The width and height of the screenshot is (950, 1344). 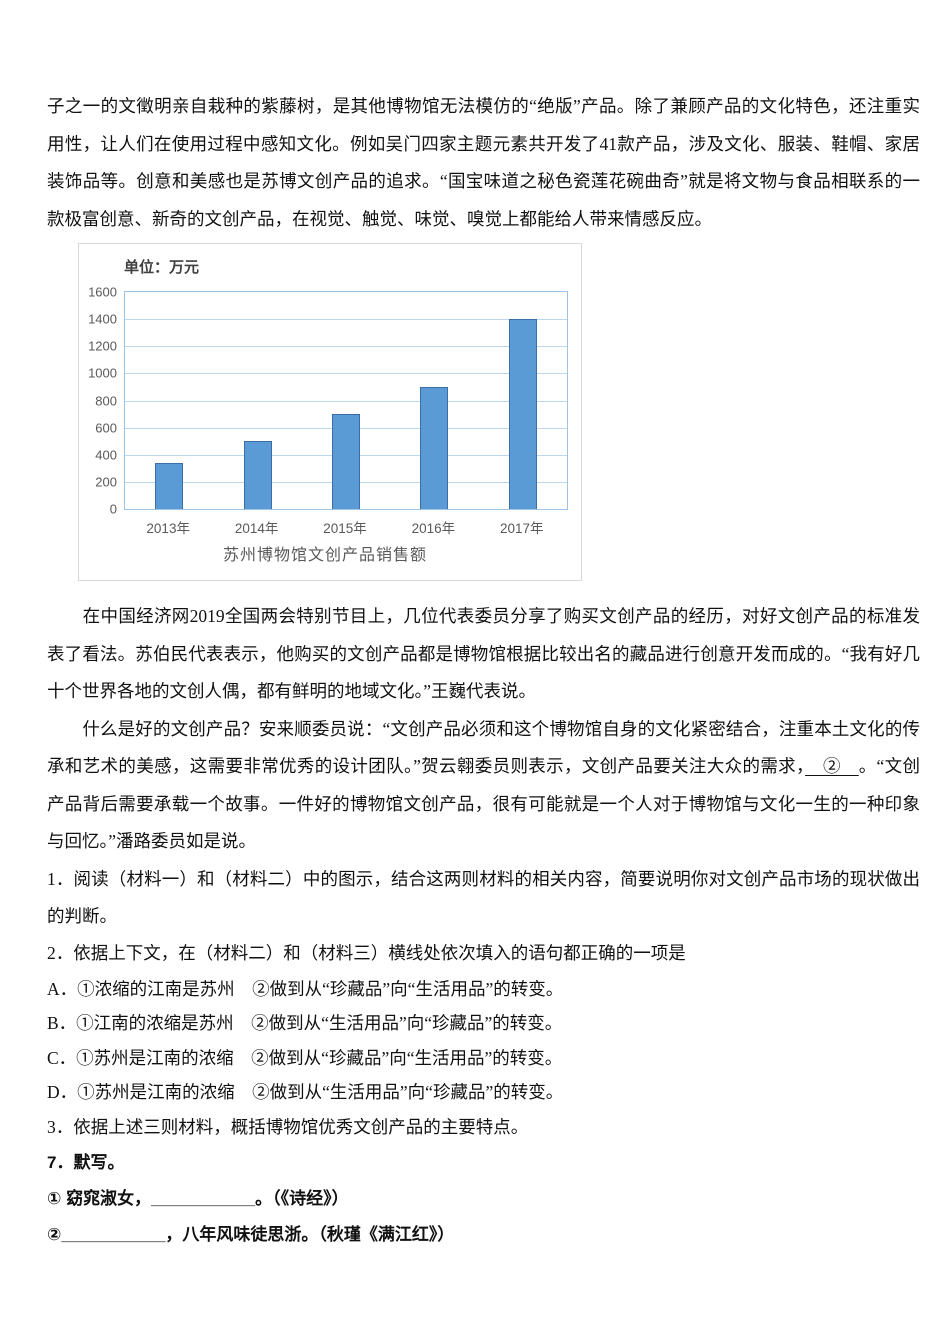 I want to click on question-2-option-b: B．①江南的浓缩是苏州 ②做到从“生活用品”向“珍藏品”的转变。, so click(x=305, y=1023).